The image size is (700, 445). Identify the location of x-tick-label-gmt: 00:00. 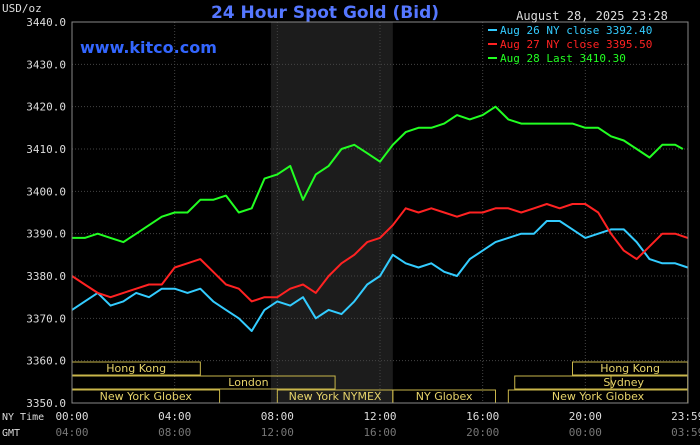
(585, 432).